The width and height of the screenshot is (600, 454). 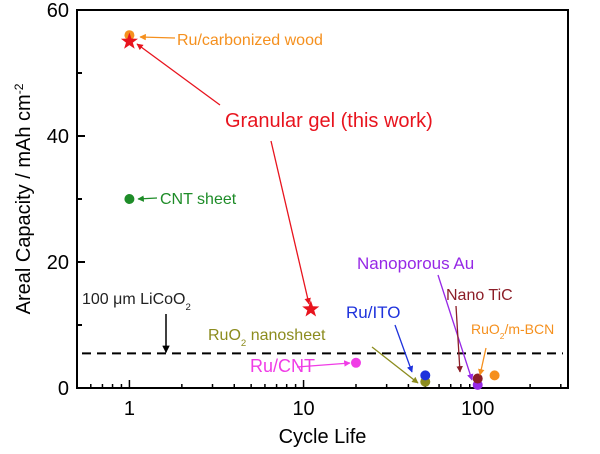 What do you see at coordinates (58, 137) in the screenshot?
I see `y-tick-label: 40` at bounding box center [58, 137].